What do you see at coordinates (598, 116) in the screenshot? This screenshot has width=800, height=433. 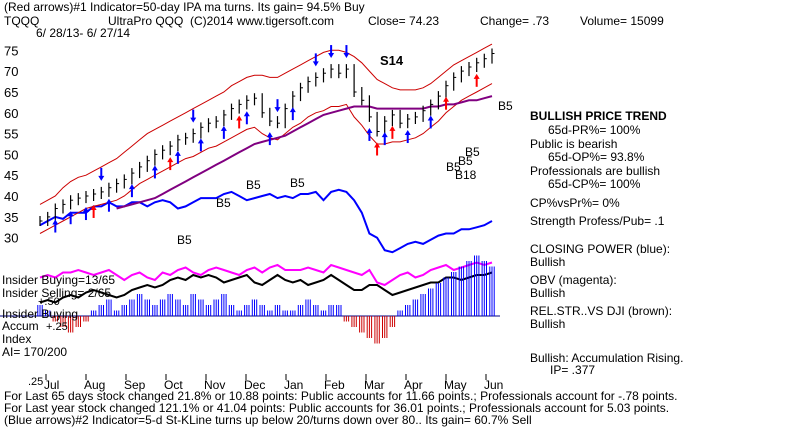 I see `trend-title: BULLISH PRICE TREND` at bounding box center [598, 116].